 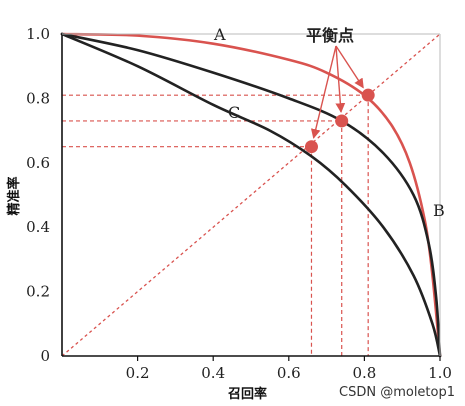 I want to click on y-tick-label: 1.0, so click(x=38, y=34).